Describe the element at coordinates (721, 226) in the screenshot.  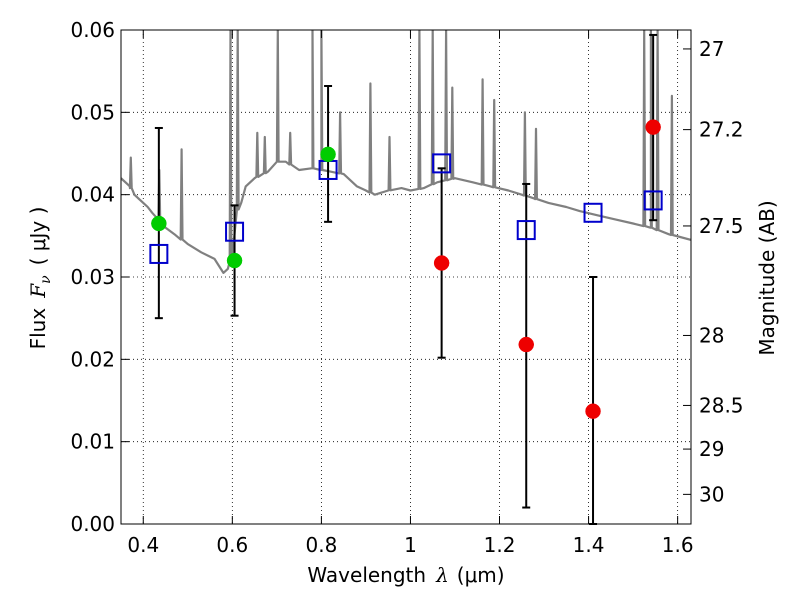
I see `right-tick-label: 27.5` at that location.